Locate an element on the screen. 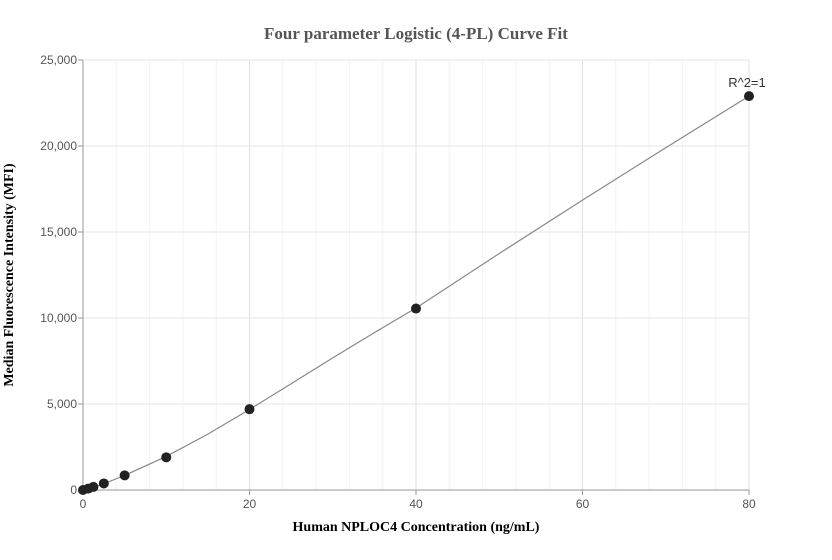 The image size is (832, 560). r-squared-annotation: R^2=1 is located at coordinates (747, 82).